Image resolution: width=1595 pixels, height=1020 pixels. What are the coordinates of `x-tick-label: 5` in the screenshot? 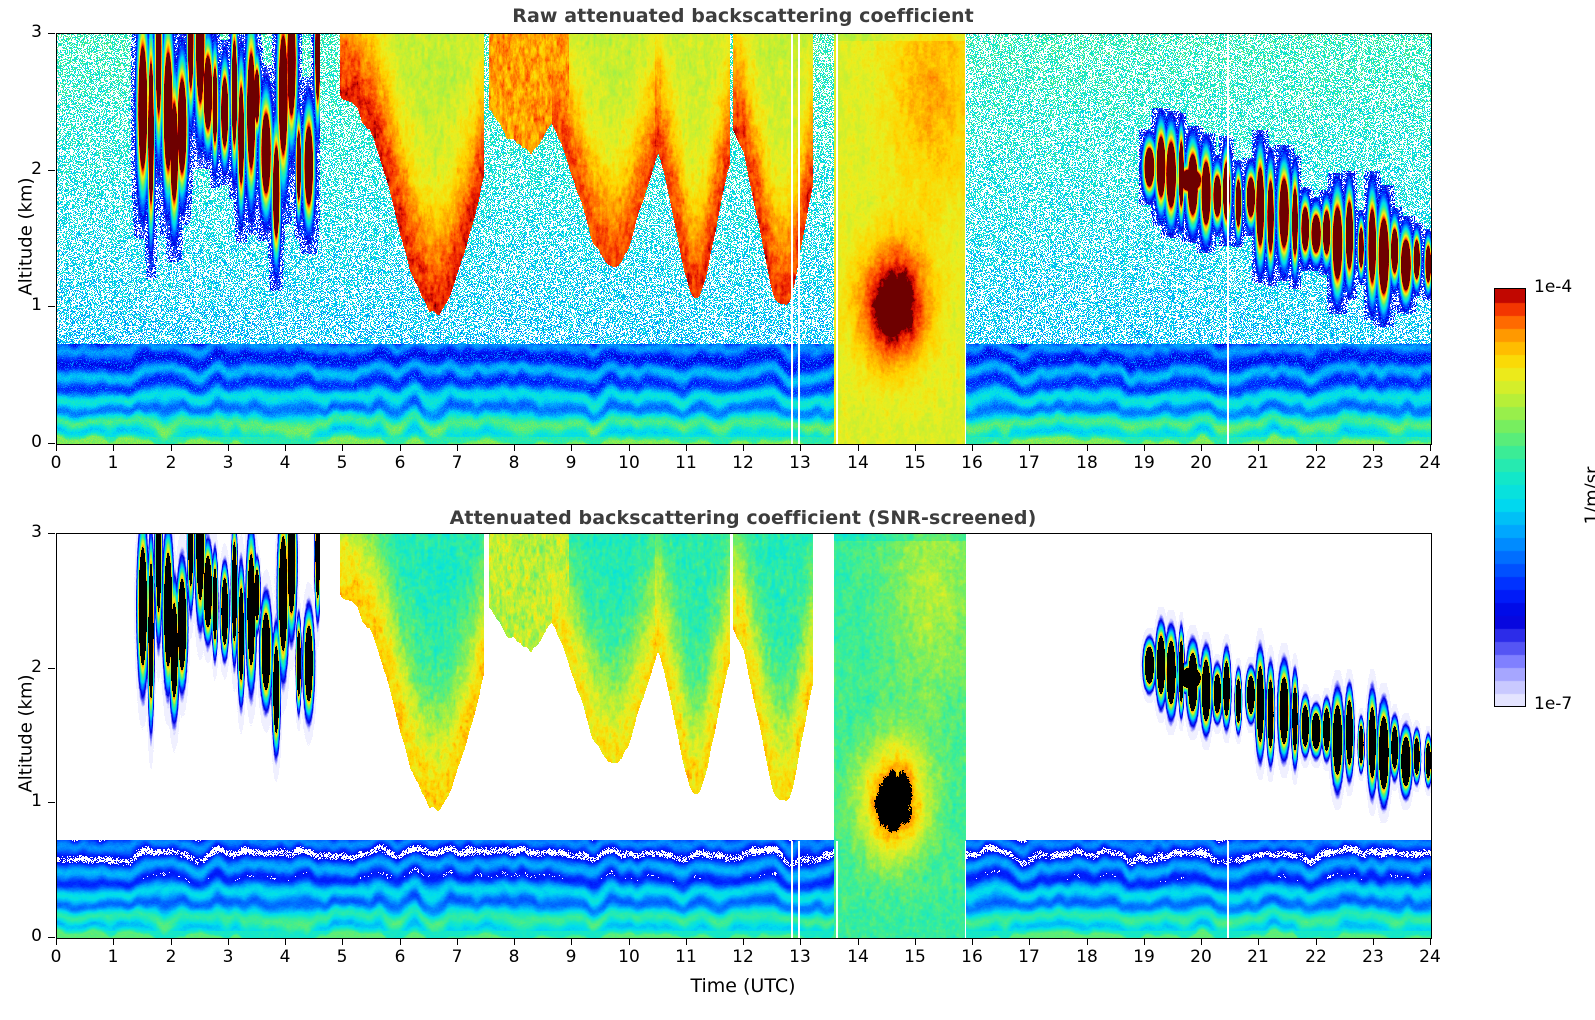 It's located at (342, 957).